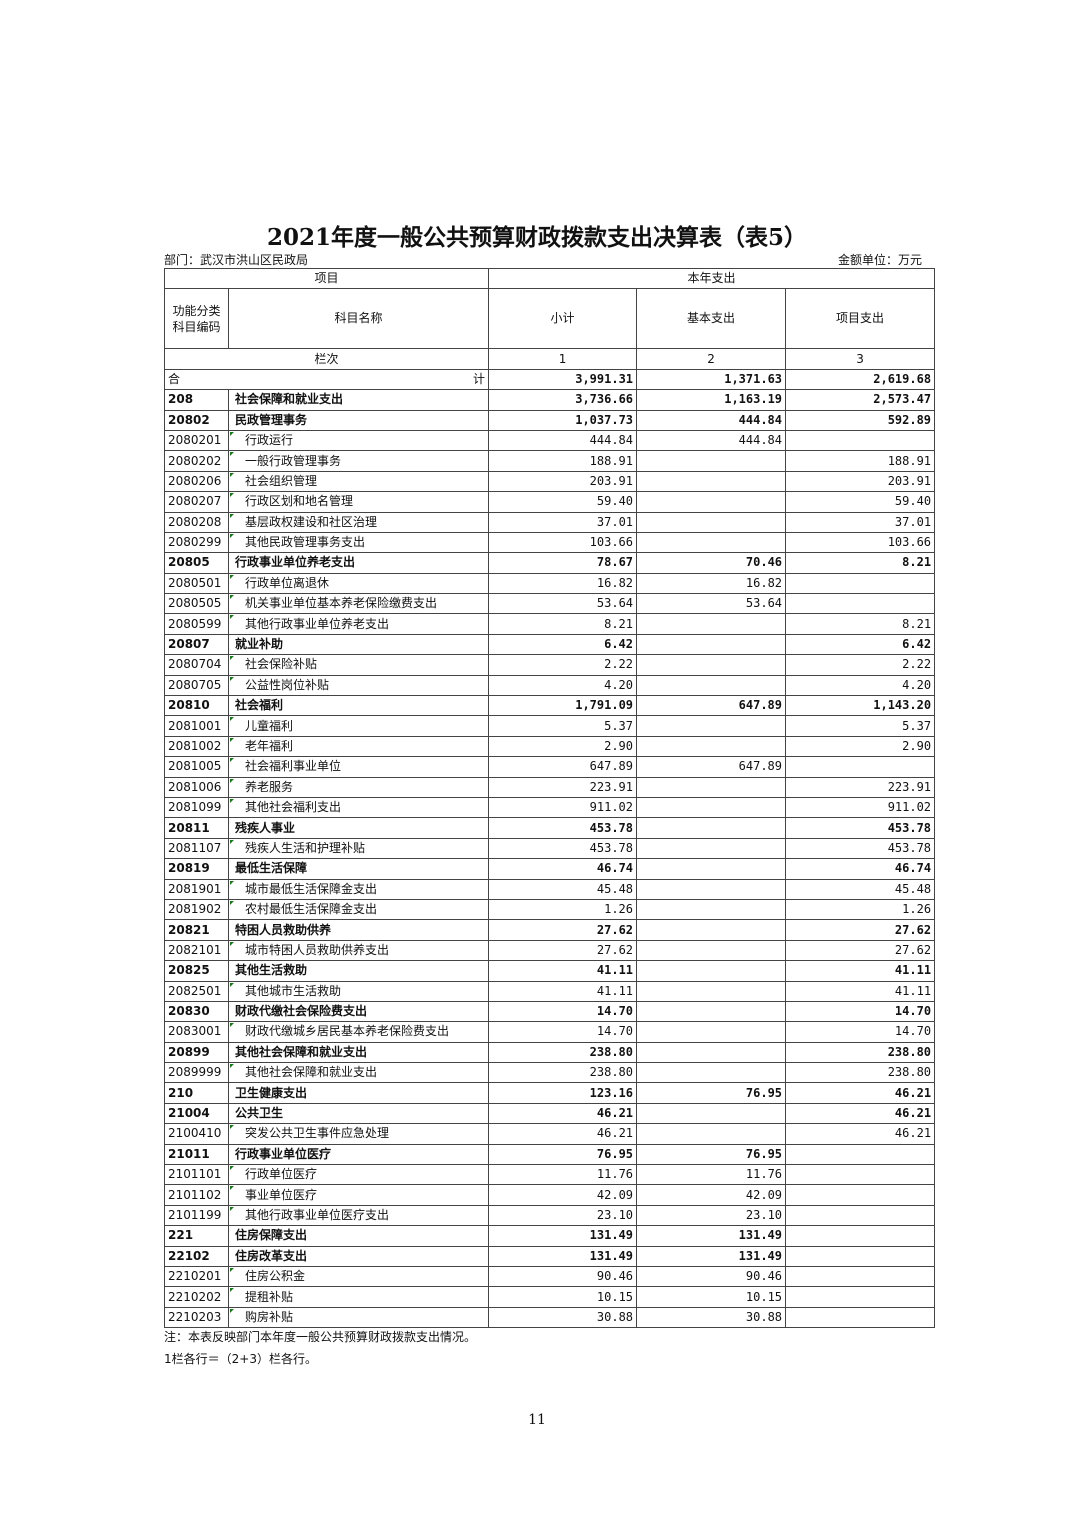 This screenshot has height=1520, width=1074. What do you see at coordinates (196, 869) in the screenshot?
I see `cell-code: 20819` at bounding box center [196, 869].